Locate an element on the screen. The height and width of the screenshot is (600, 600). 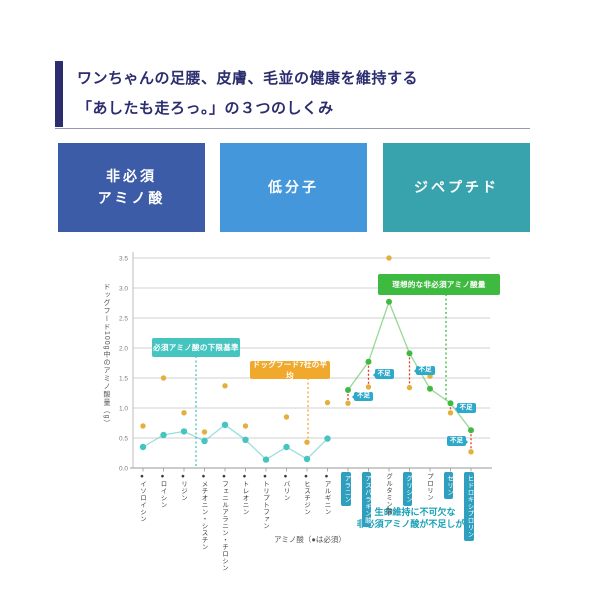
title-divider is located at coordinates (292, 128).